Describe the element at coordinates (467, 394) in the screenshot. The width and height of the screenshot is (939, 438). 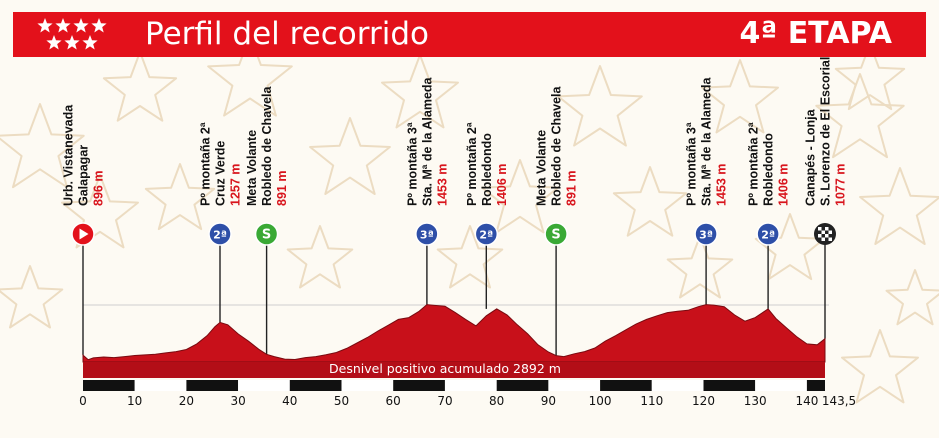
I see `distance-axis: 0 10 20 30 40 50 60 70 80 90 100 110 120 130 140 143,5` at that location.